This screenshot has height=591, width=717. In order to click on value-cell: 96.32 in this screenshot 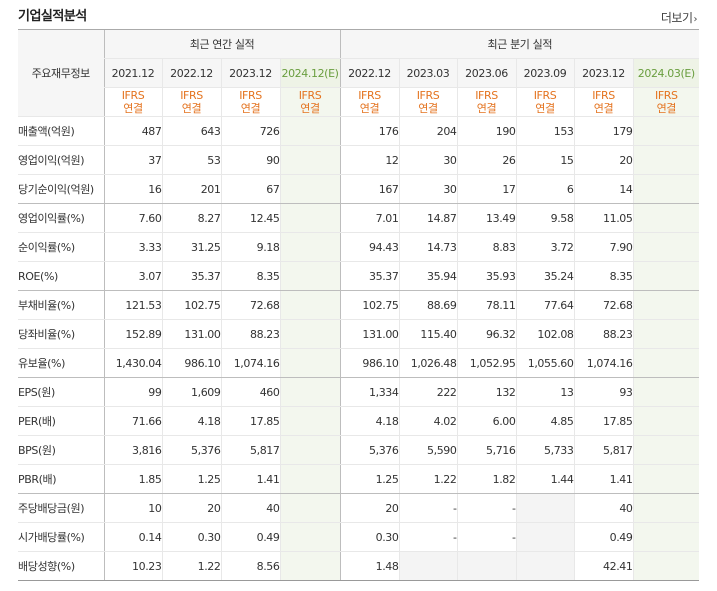, I will do `click(486, 334)`.